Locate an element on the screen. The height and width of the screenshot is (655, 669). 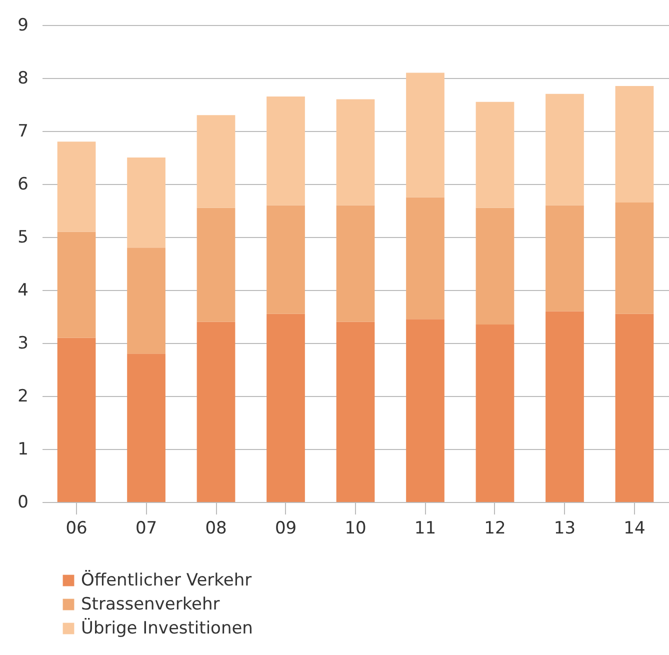
y-tick-label: 3 is located at coordinates (23, 344).